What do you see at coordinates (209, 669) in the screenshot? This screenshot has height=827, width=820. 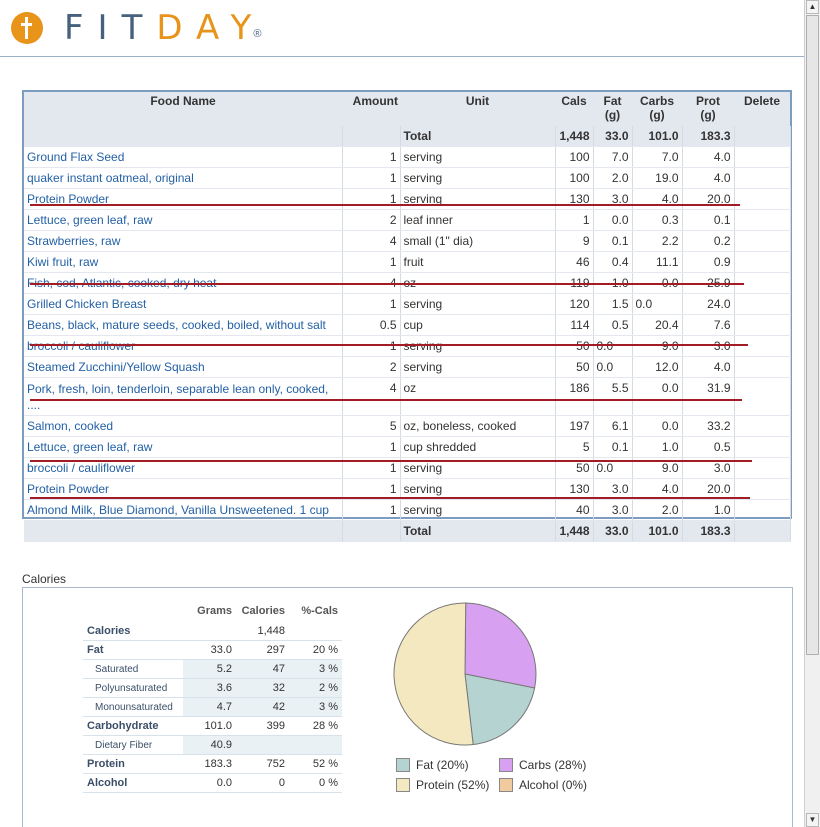 I see `nutrient-grams: 5.2` at bounding box center [209, 669].